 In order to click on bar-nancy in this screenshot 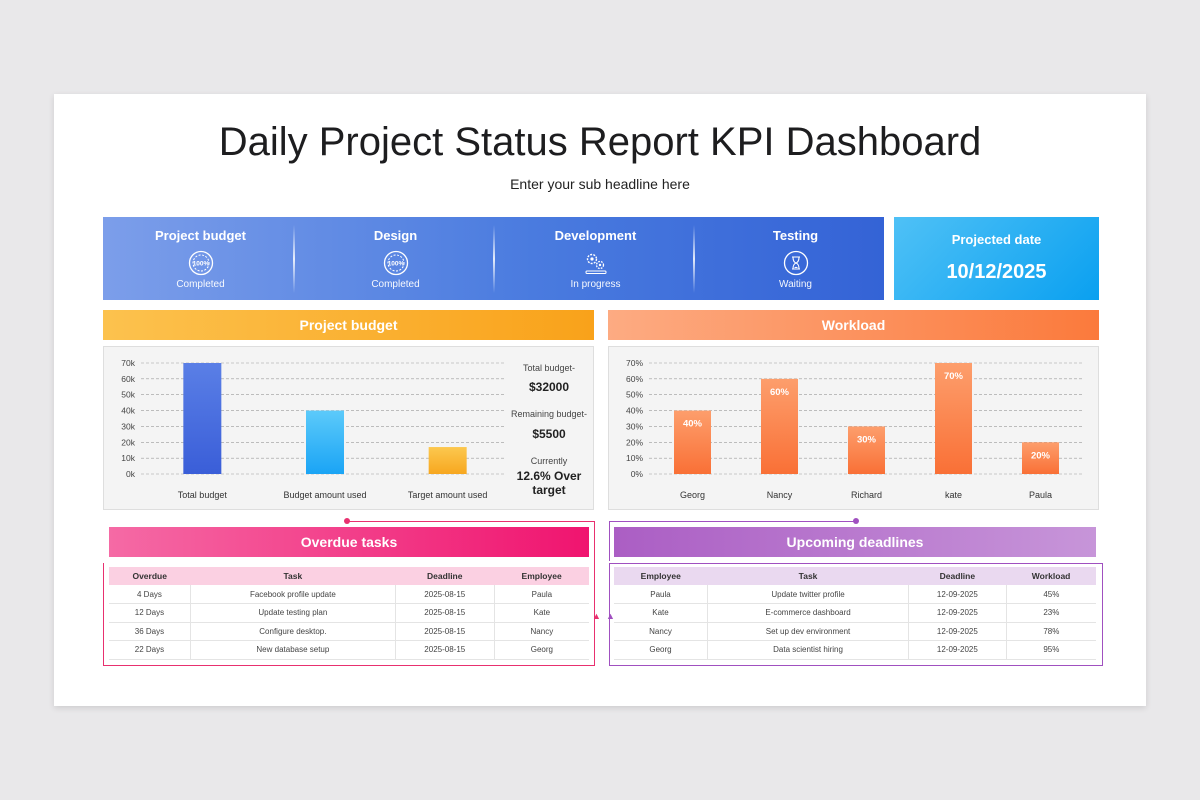, I will do `click(779, 426)`.